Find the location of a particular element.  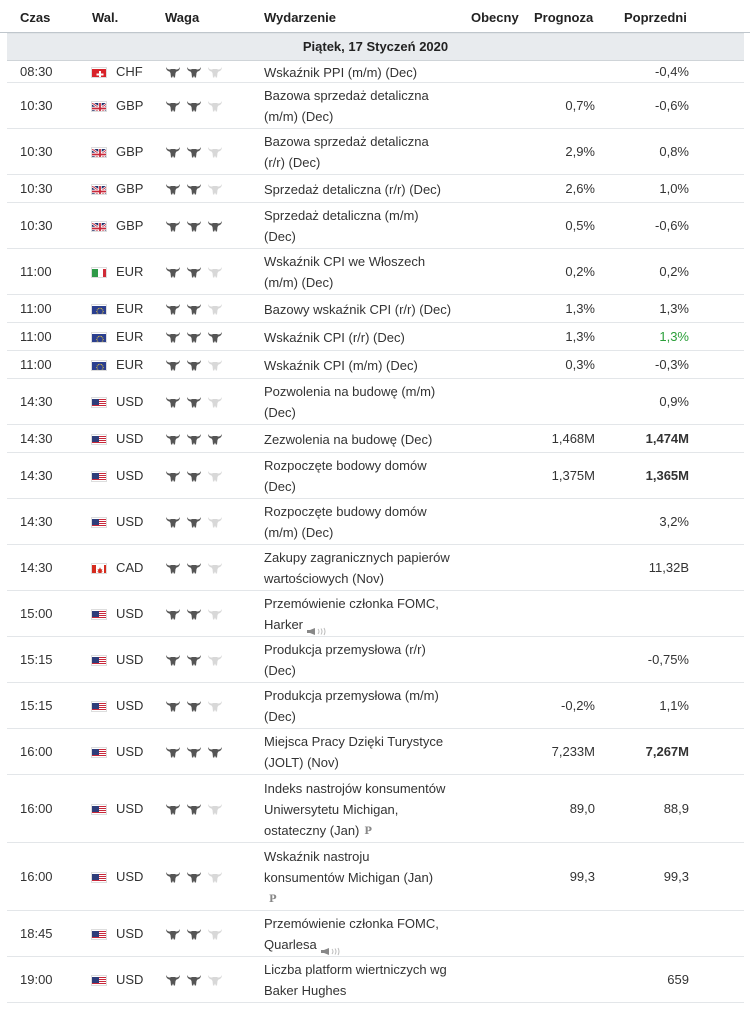

event-name-line: (m/m) (Dec) is located at coordinates (299, 116).